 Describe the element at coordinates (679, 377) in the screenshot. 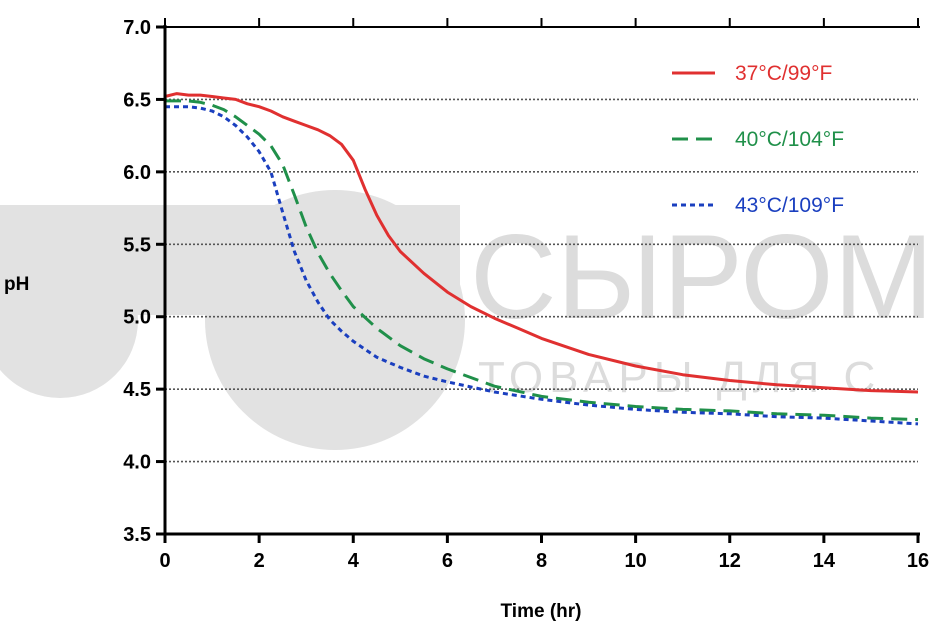

I see `watermark-small-text: ТОВАРЫ ДЛЯ С` at that location.